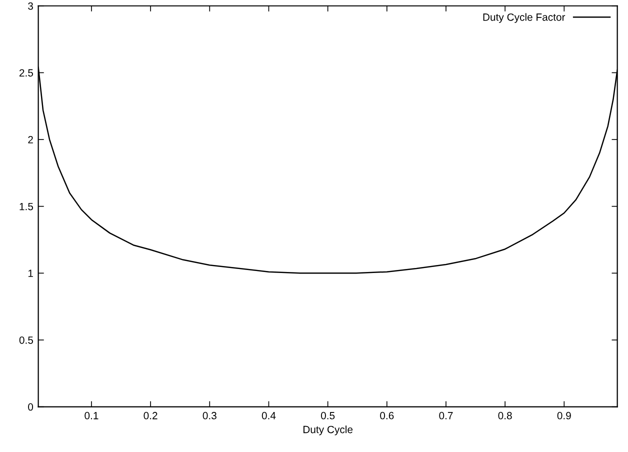 This screenshot has height=452, width=628. I want to click on legend-label: Duty Cycle Factor, so click(524, 18).